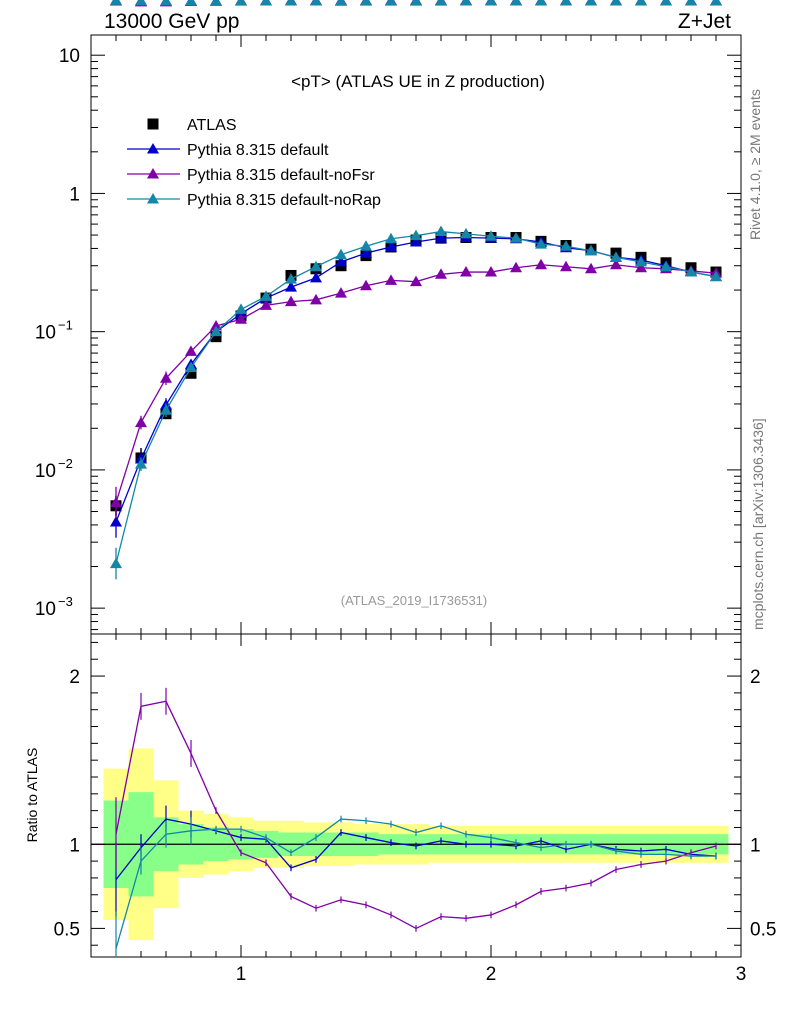 The height and width of the screenshot is (1024, 786). I want to click on ratio-y-tick-label: 2, so click(74, 677).